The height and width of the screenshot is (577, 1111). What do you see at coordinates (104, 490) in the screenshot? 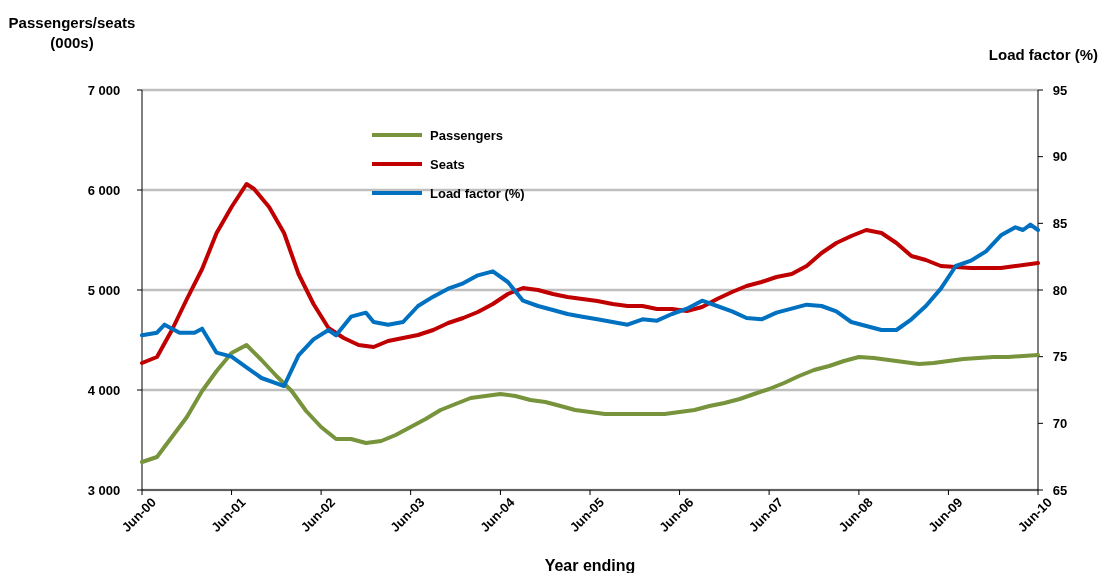
I see `y-tick-label: 3 000` at bounding box center [104, 490].